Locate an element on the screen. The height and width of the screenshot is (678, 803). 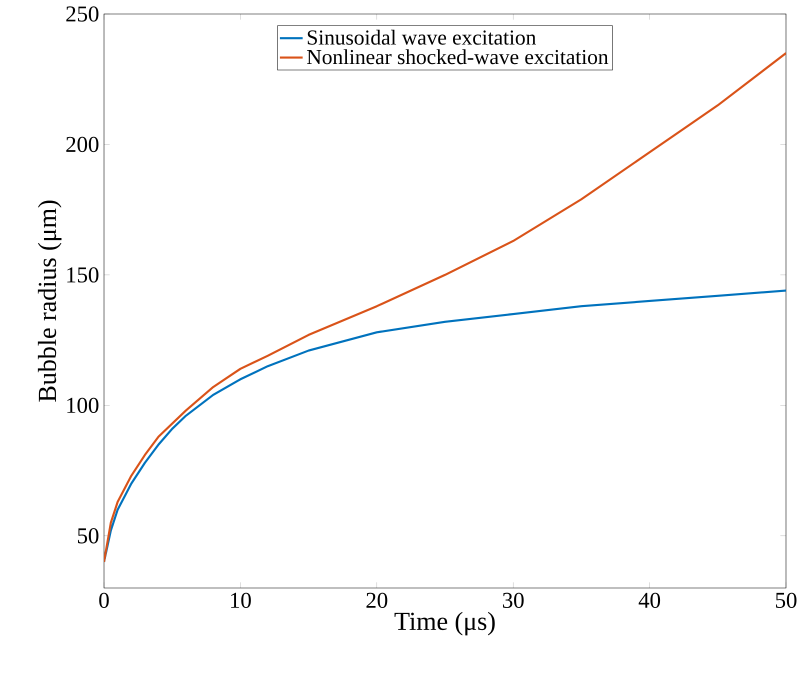
x-tick-label: 30 is located at coordinates (513, 600).